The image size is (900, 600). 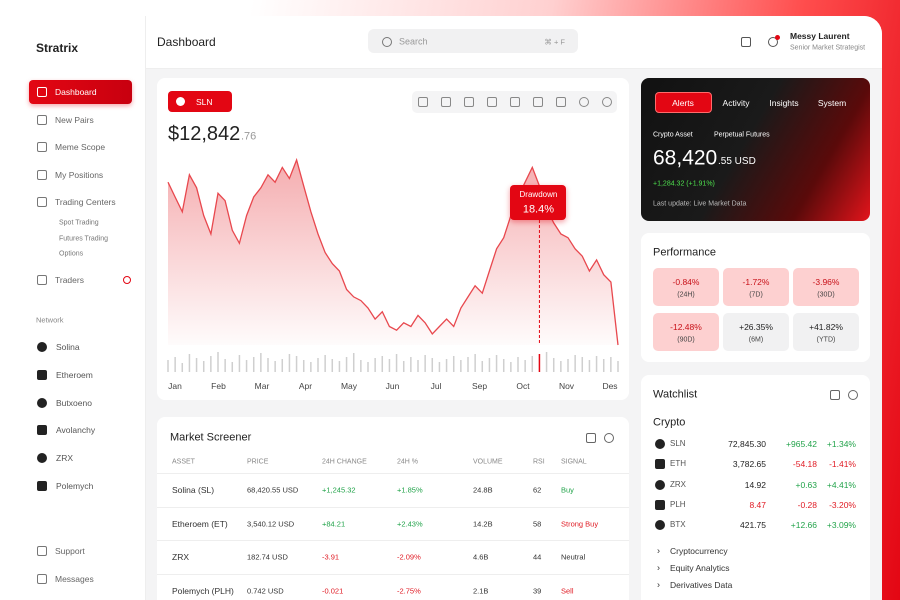 I want to click on percent: +4.41%, so click(x=841, y=484).